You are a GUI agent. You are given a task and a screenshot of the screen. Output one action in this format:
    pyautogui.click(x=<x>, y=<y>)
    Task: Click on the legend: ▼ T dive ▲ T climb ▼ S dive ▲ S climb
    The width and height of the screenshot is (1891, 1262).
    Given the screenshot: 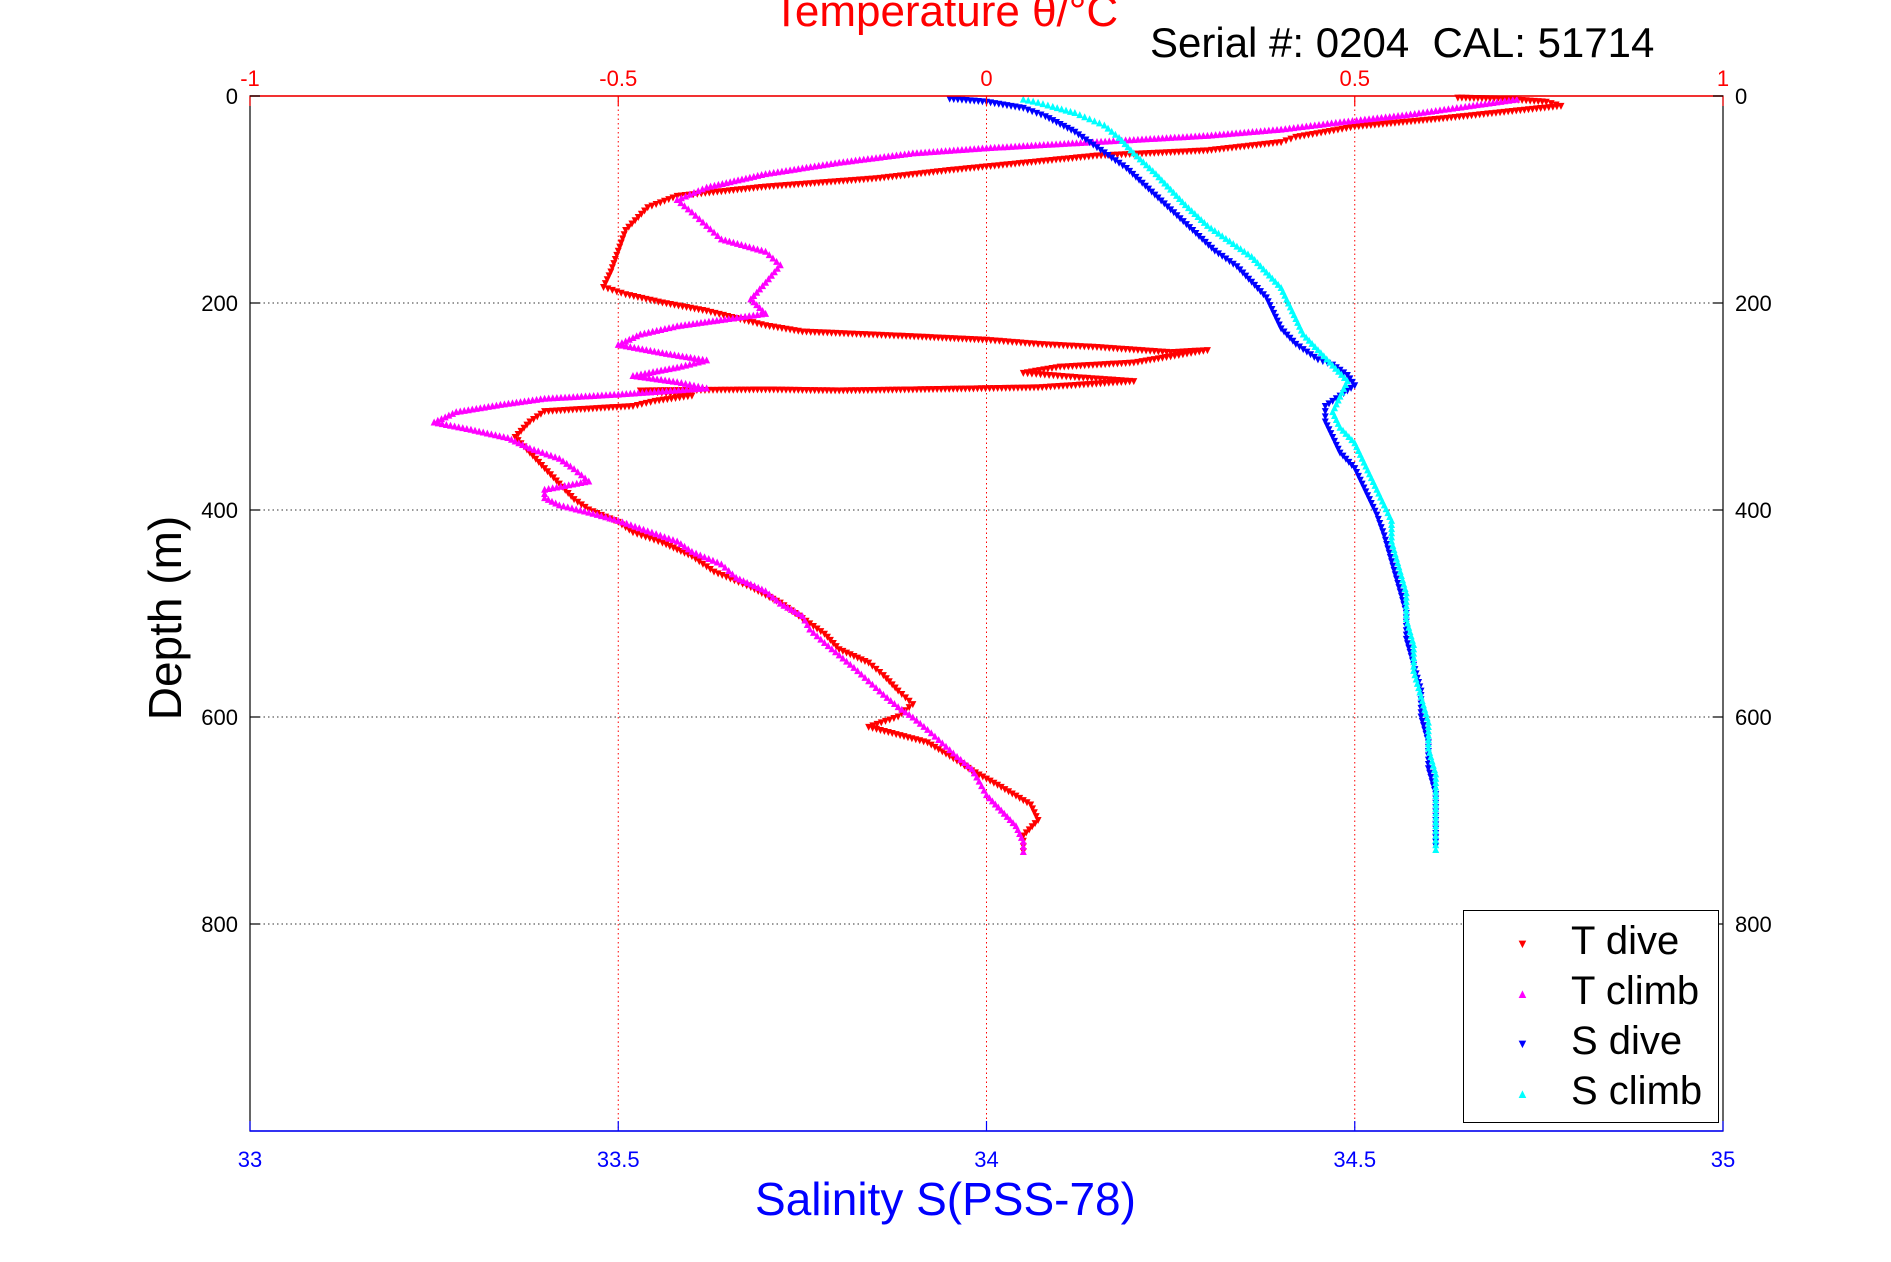 What is the action you would take?
    pyautogui.click(x=1591, y=1016)
    